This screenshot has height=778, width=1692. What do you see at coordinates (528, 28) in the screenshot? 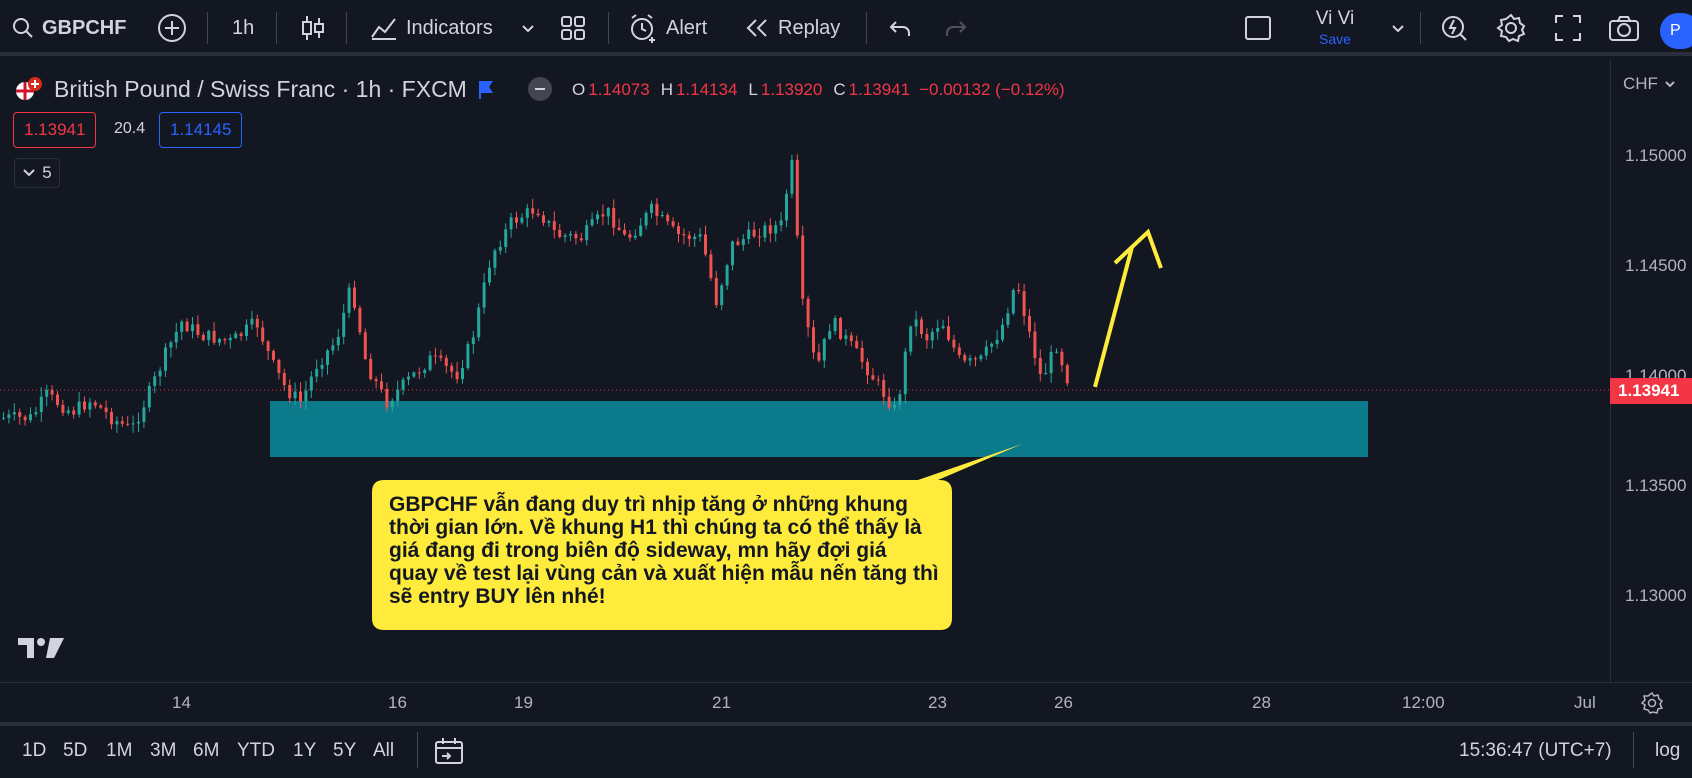
I see `indicators-dropdown` at bounding box center [528, 28].